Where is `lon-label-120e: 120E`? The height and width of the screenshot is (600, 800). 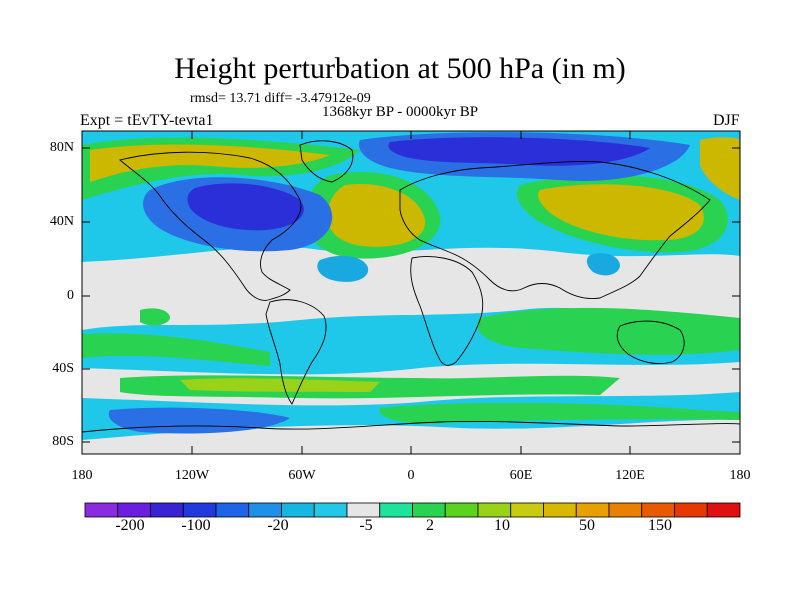
lon-label-120e: 120E is located at coordinates (630, 475).